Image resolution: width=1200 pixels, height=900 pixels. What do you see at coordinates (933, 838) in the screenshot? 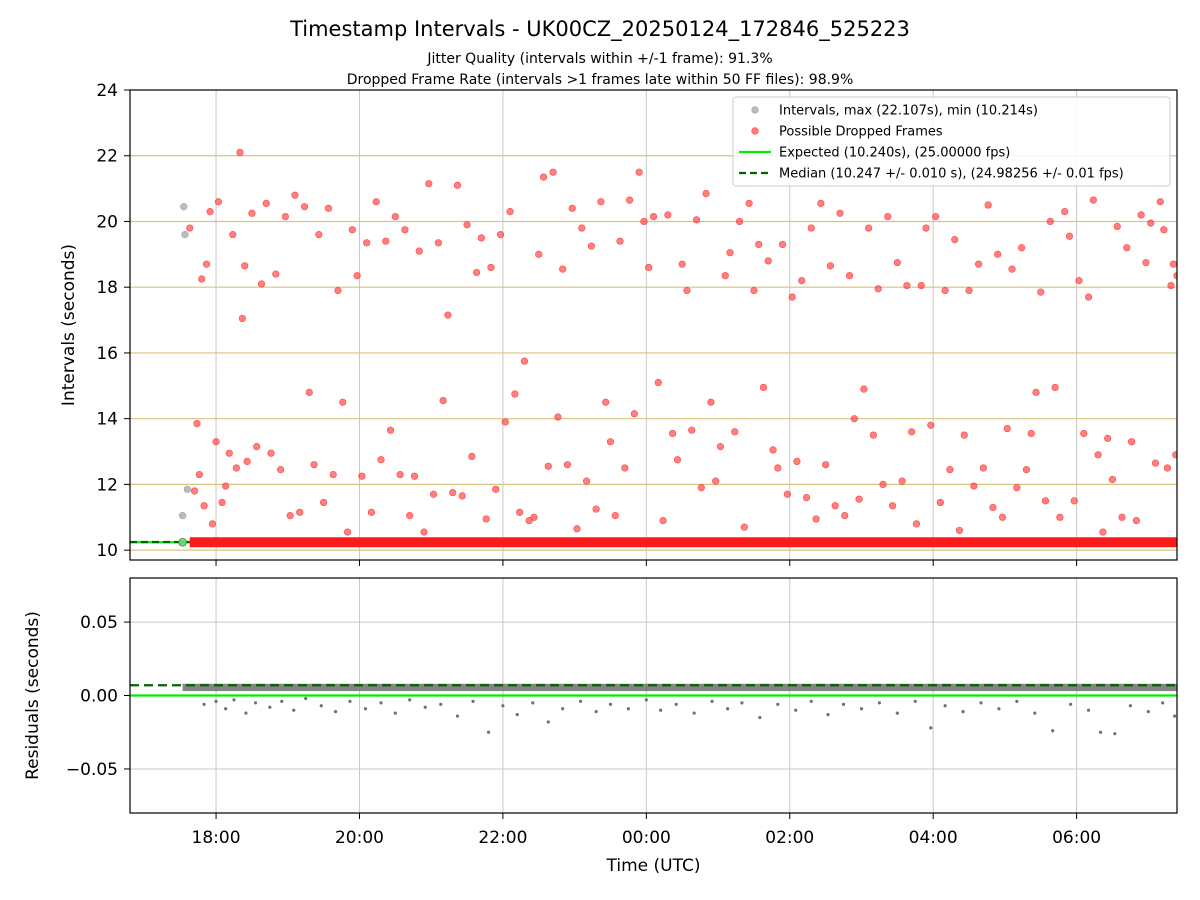
I see `x-tick-label: 04:00` at bounding box center [933, 838].